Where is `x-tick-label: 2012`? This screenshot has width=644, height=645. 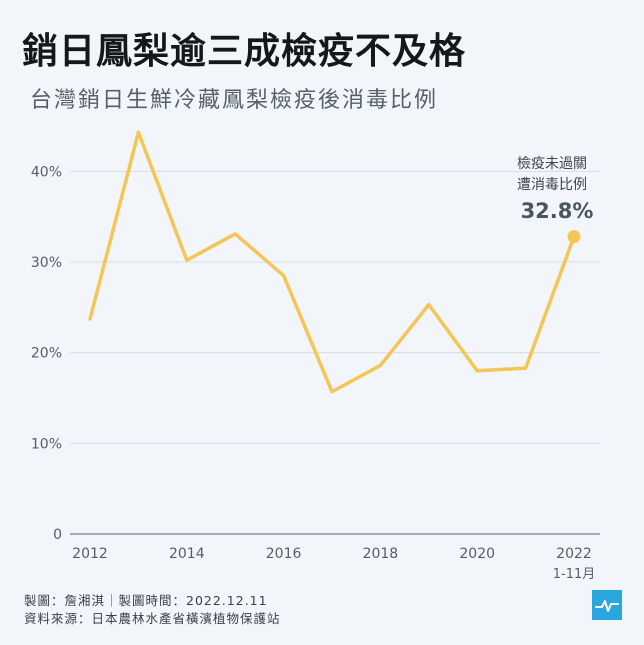 x-tick-label: 2012 is located at coordinates (90, 554).